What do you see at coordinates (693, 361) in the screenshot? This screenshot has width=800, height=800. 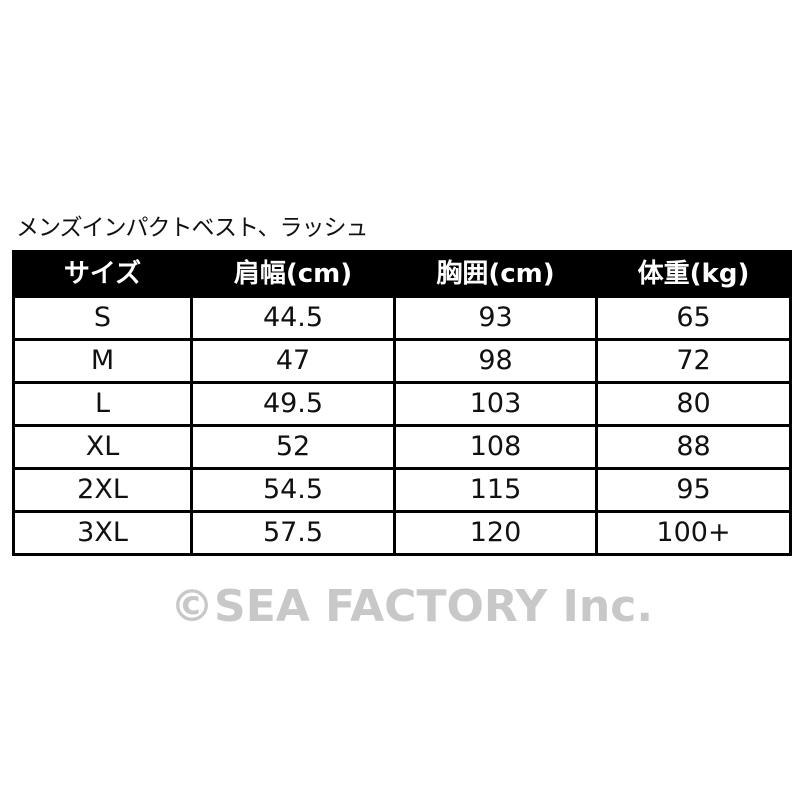 I see `cell-weight: 72` at bounding box center [693, 361].